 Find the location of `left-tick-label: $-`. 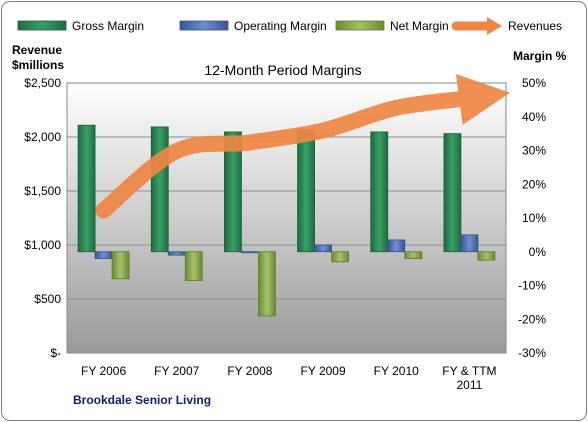

left-tick-label: $- is located at coordinates (55, 353).